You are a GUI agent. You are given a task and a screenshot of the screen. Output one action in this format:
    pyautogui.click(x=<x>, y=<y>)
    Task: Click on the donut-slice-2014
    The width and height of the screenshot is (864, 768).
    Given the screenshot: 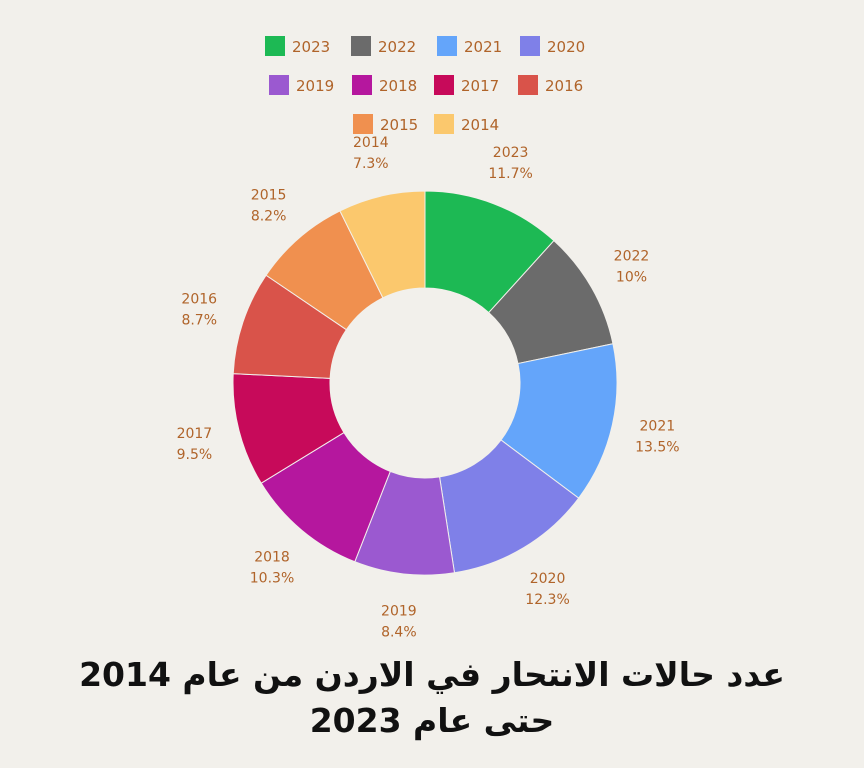 What is the action you would take?
    pyautogui.click(x=382, y=244)
    